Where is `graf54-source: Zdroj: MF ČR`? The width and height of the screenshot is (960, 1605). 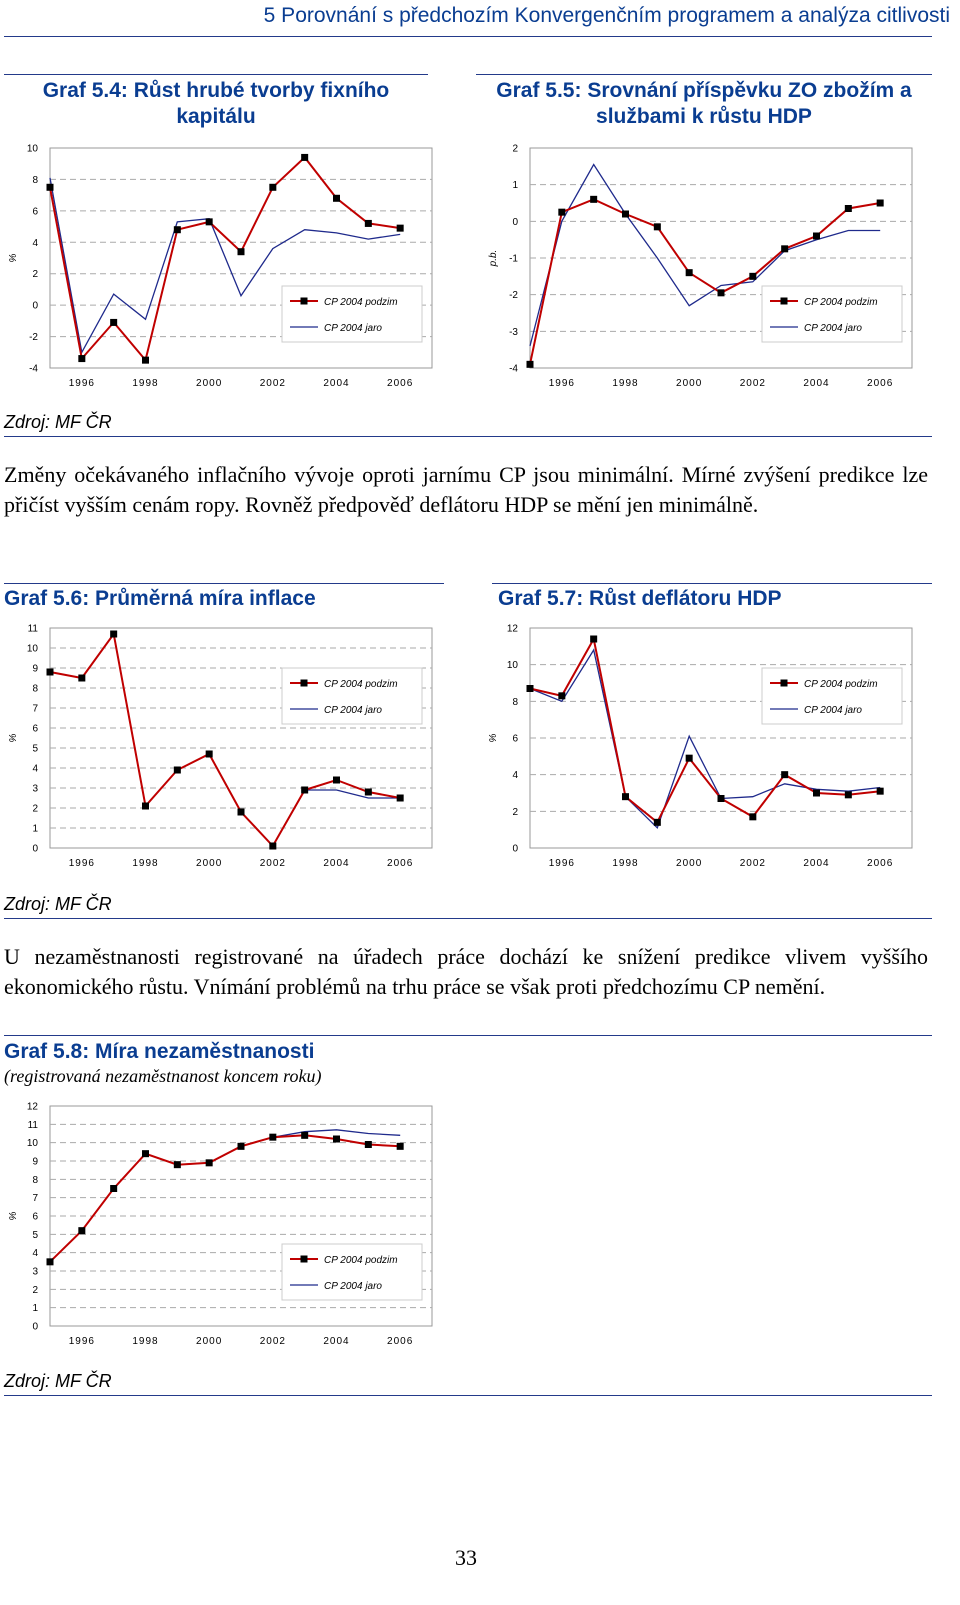 graf54-source: Zdroj: MF ČR is located at coordinates (58, 422).